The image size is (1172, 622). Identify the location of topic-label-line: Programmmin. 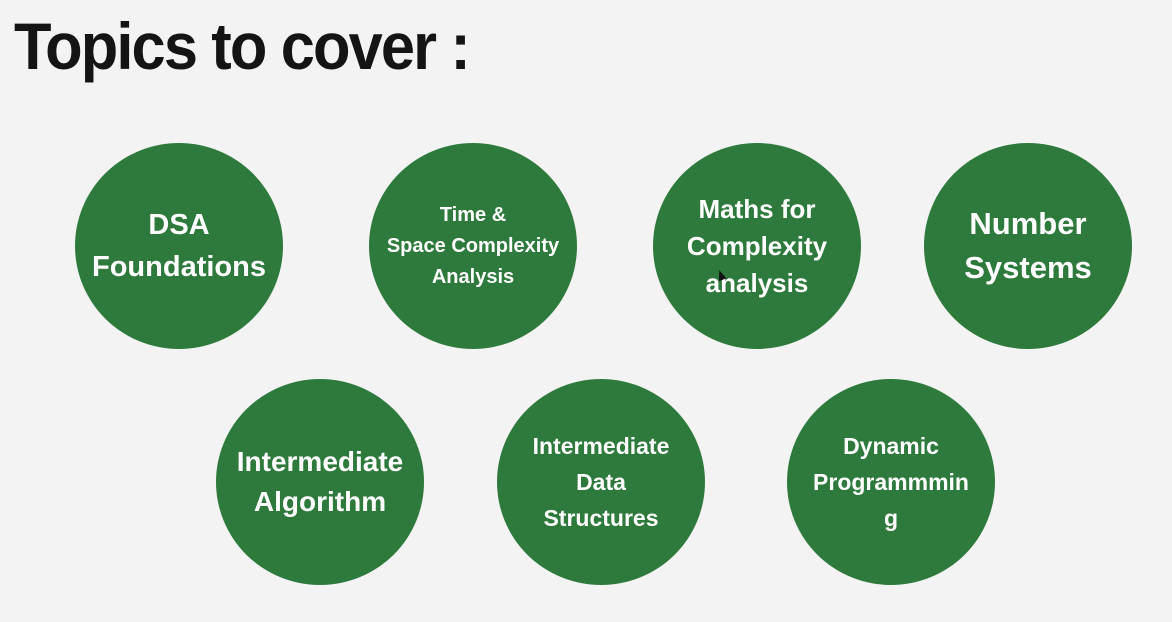
(891, 482).